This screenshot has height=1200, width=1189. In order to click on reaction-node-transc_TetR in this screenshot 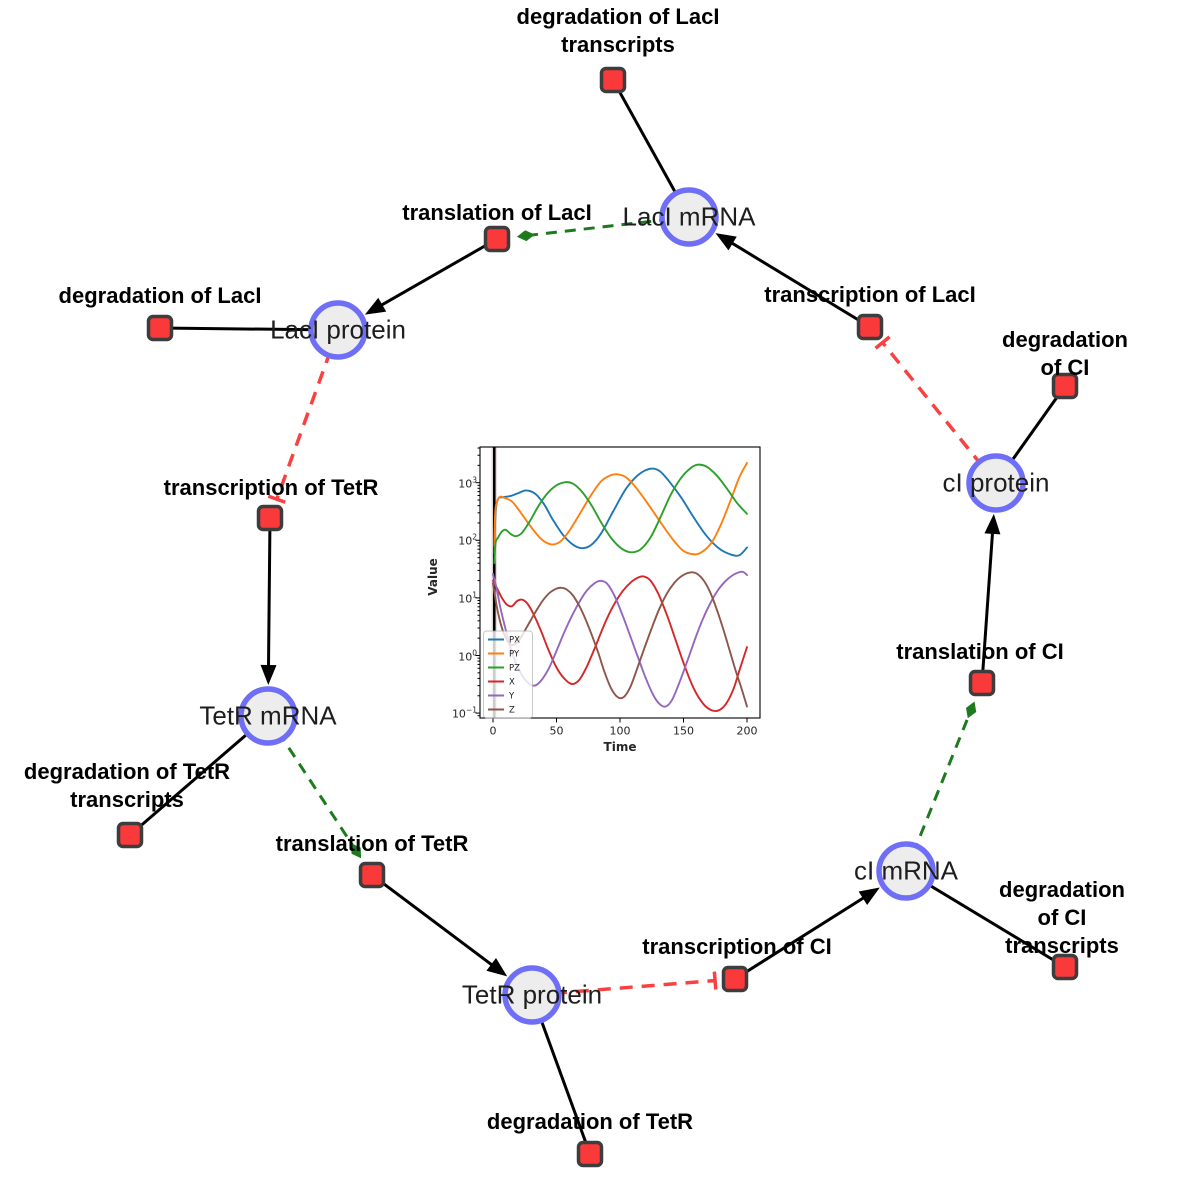, I will do `click(270, 518)`.